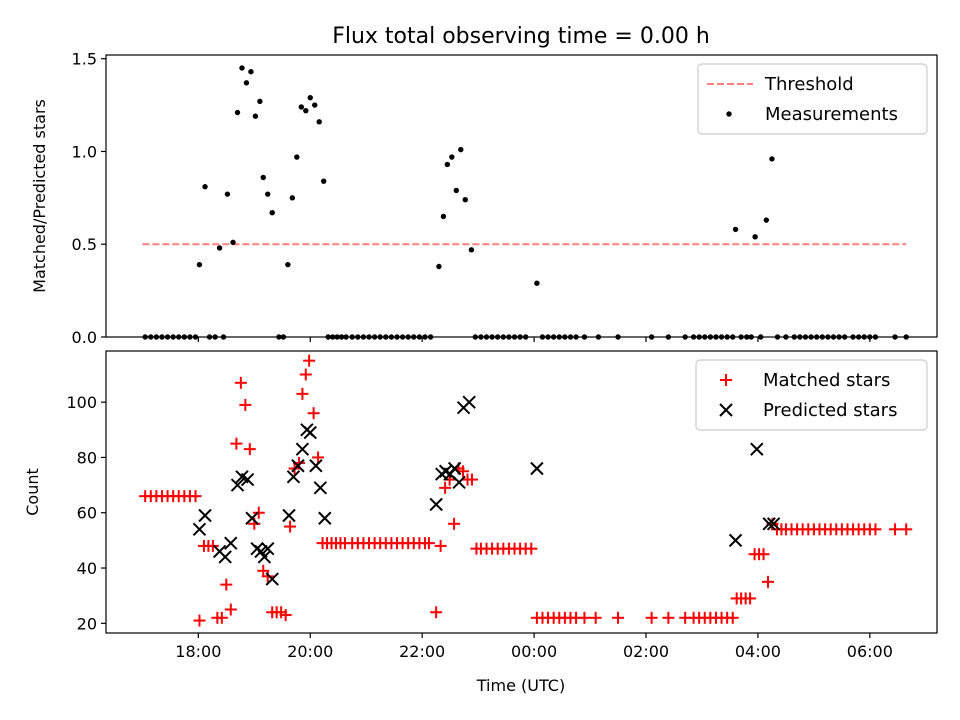 The image size is (960, 720). I want to click on bottom-x-tick-label: 04:00, so click(758, 651).